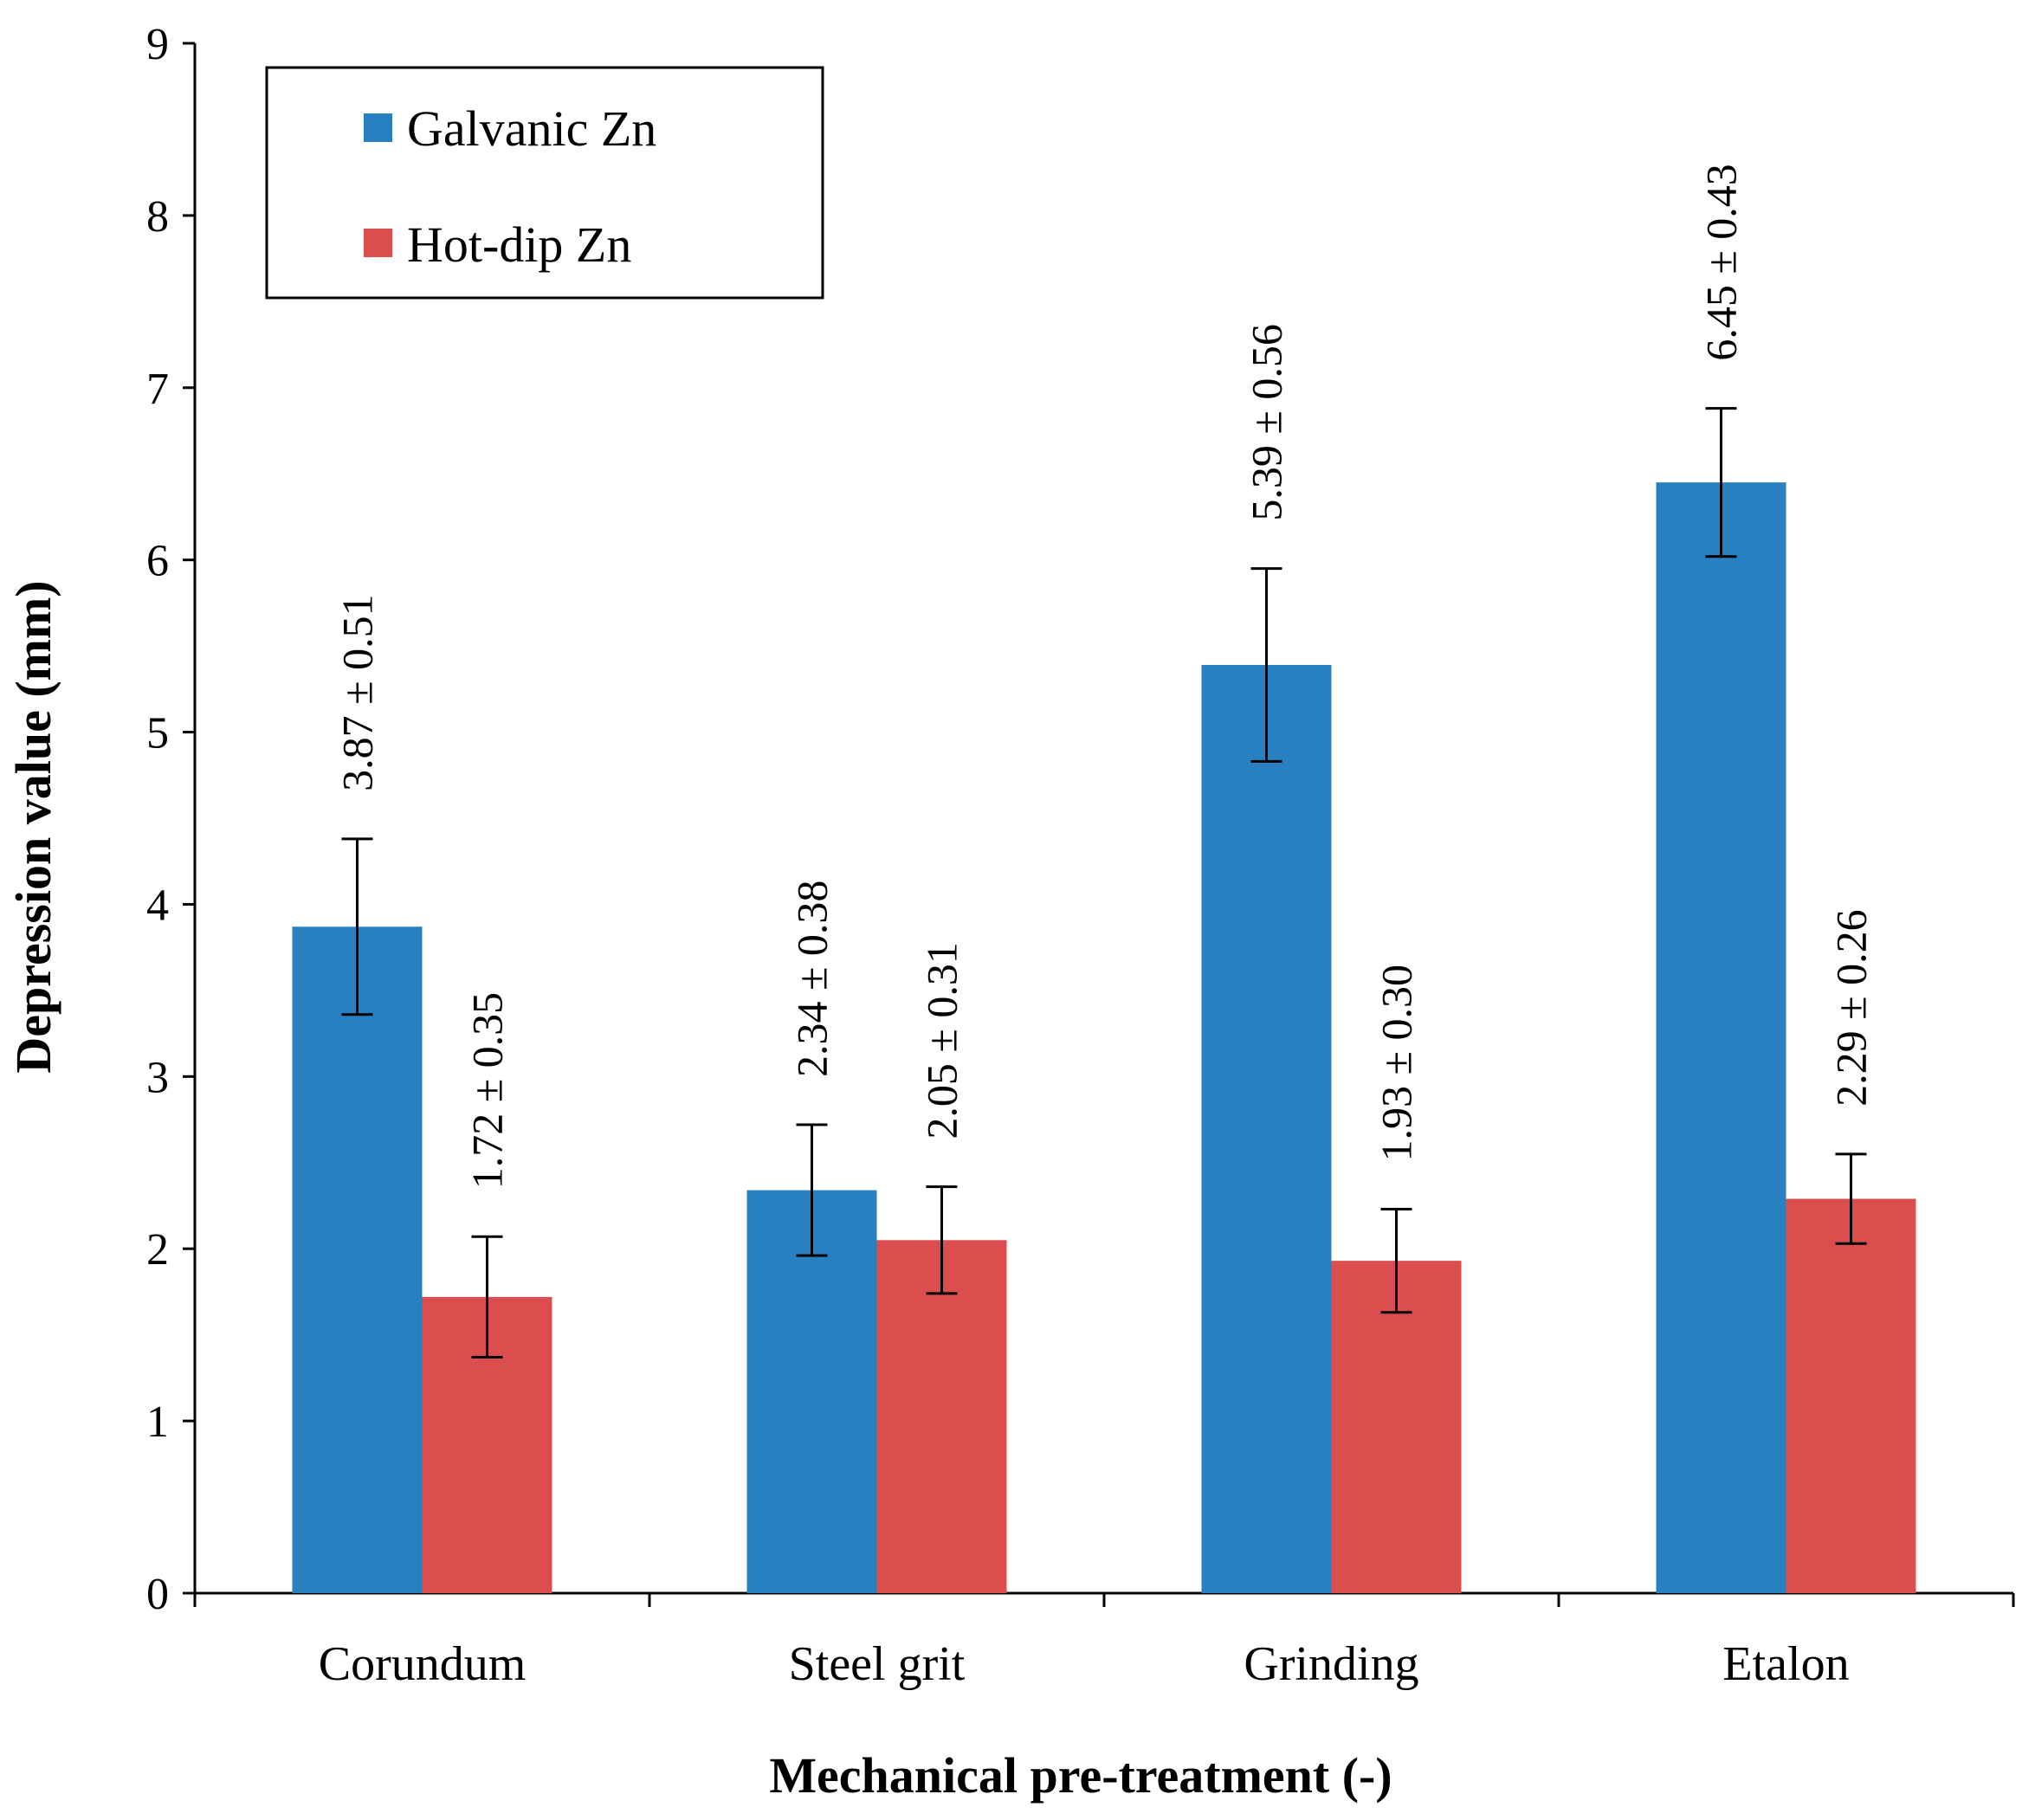 This screenshot has height=1820, width=2035. I want to click on x-axis-title: Mechanical pre-treatment (-), so click(1080, 1775).